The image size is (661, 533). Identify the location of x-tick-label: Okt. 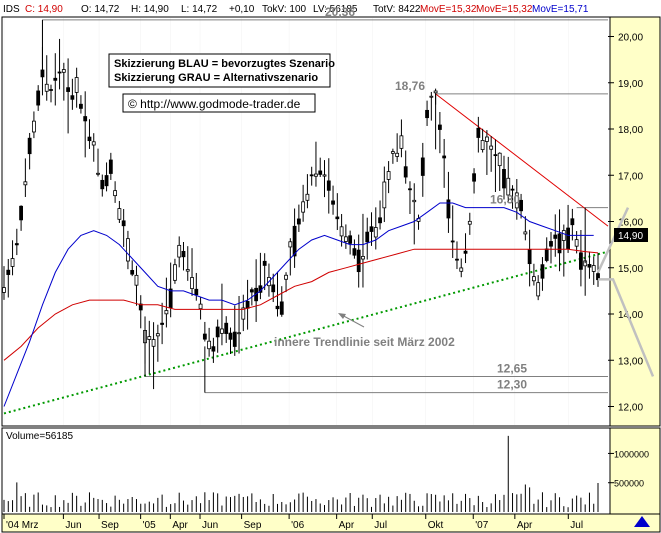
(436, 525).